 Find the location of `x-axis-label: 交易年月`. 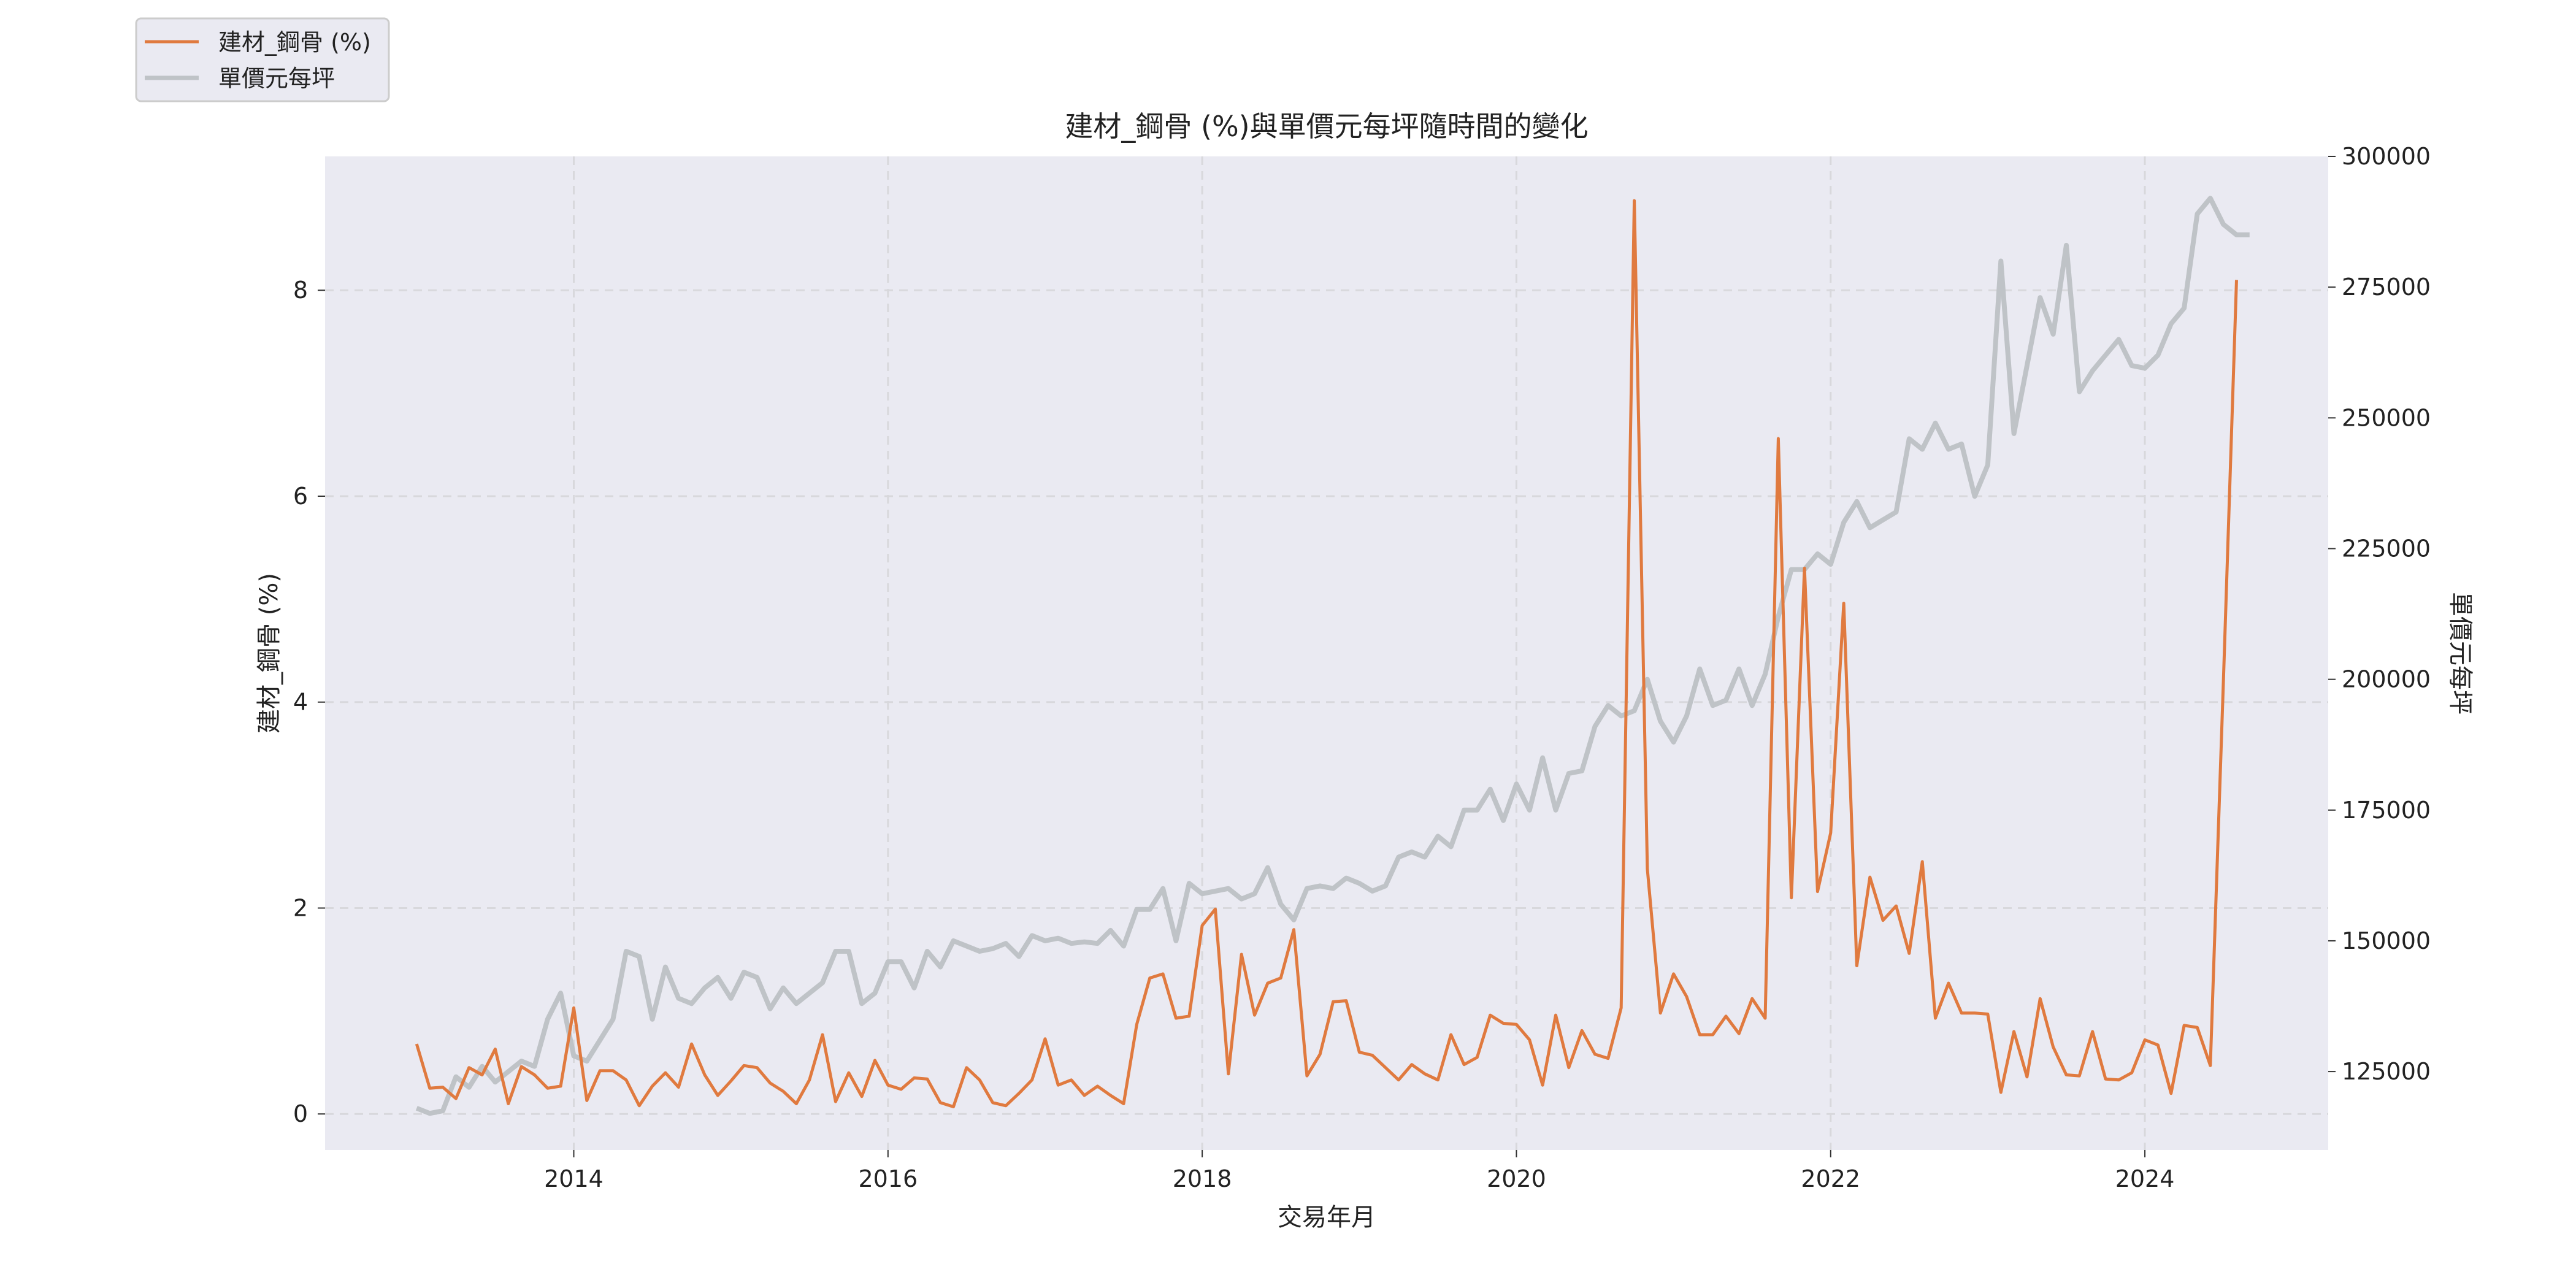

x-axis-label: 交易年月 is located at coordinates (1327, 1217).